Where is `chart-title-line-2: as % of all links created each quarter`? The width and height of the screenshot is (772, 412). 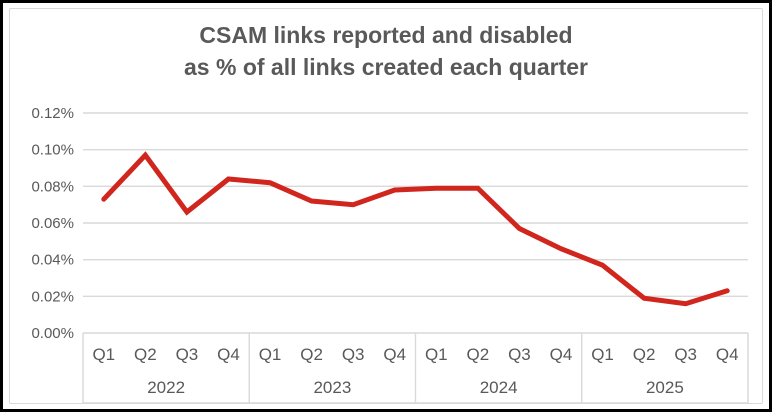 chart-title-line-2: as % of all links created each quarter is located at coordinates (386, 67).